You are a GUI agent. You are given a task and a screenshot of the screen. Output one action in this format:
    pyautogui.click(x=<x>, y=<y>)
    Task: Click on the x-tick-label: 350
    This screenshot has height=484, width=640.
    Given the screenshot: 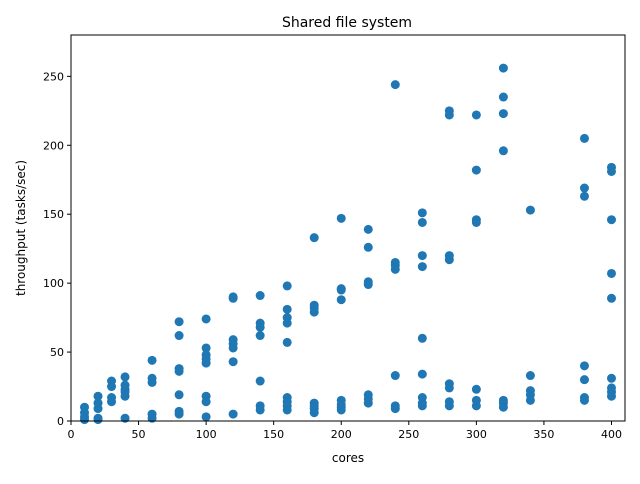 What is the action you would take?
    pyautogui.click(x=543, y=434)
    